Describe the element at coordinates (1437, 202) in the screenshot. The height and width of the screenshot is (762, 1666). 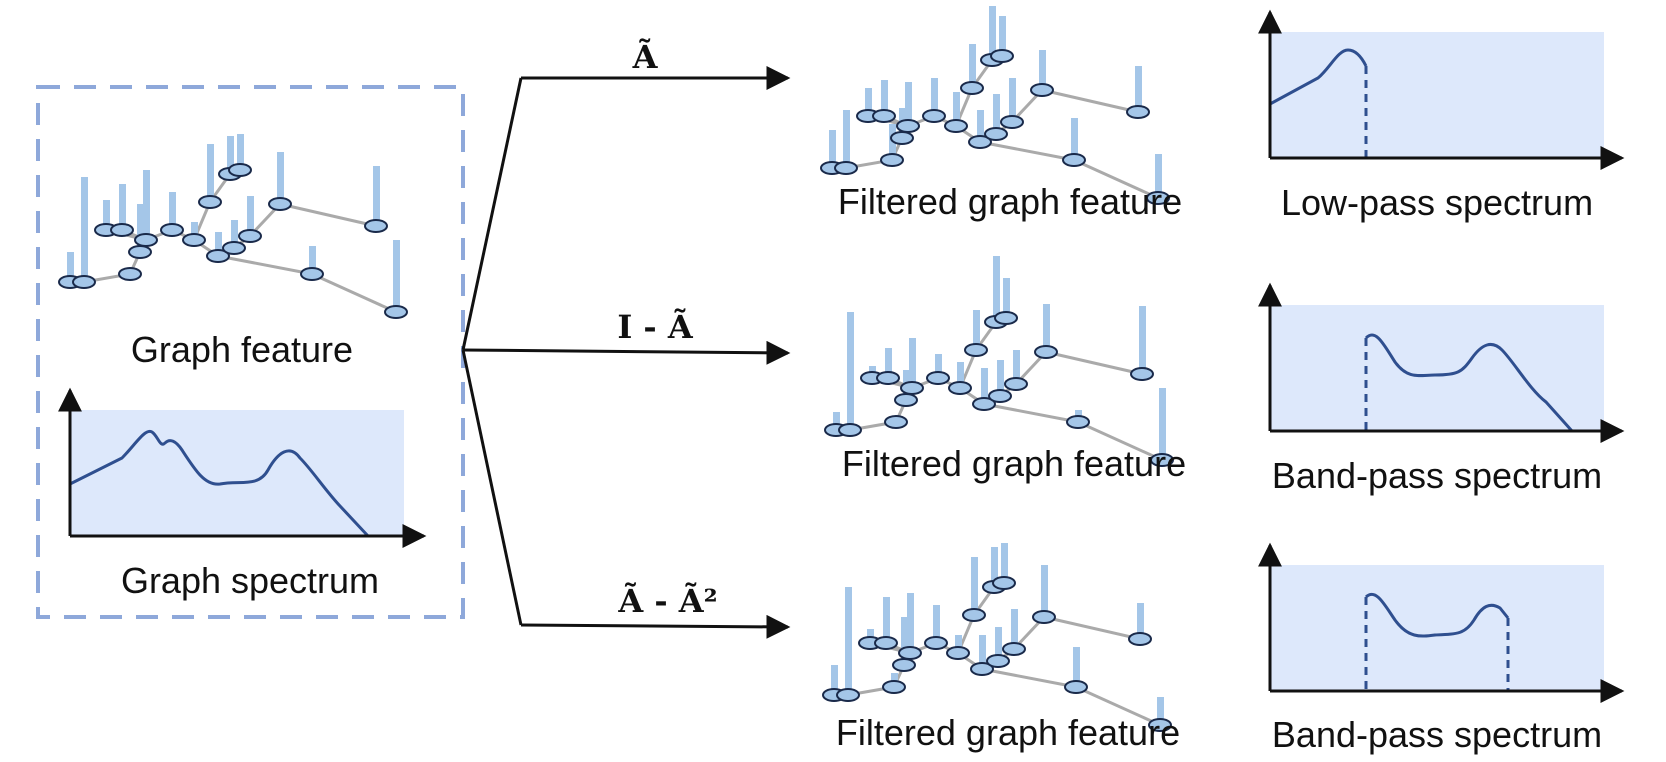
I see `low-pass-spectrum-label: Low-pass spectrum` at that location.